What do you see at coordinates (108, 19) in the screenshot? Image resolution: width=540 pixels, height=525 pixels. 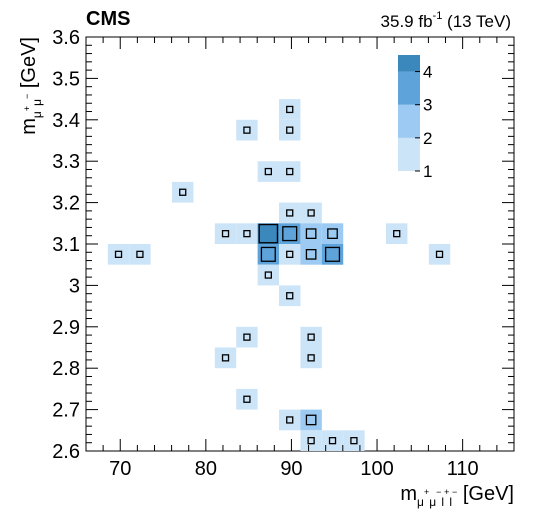 I see `experiment-label: CMS` at bounding box center [108, 19].